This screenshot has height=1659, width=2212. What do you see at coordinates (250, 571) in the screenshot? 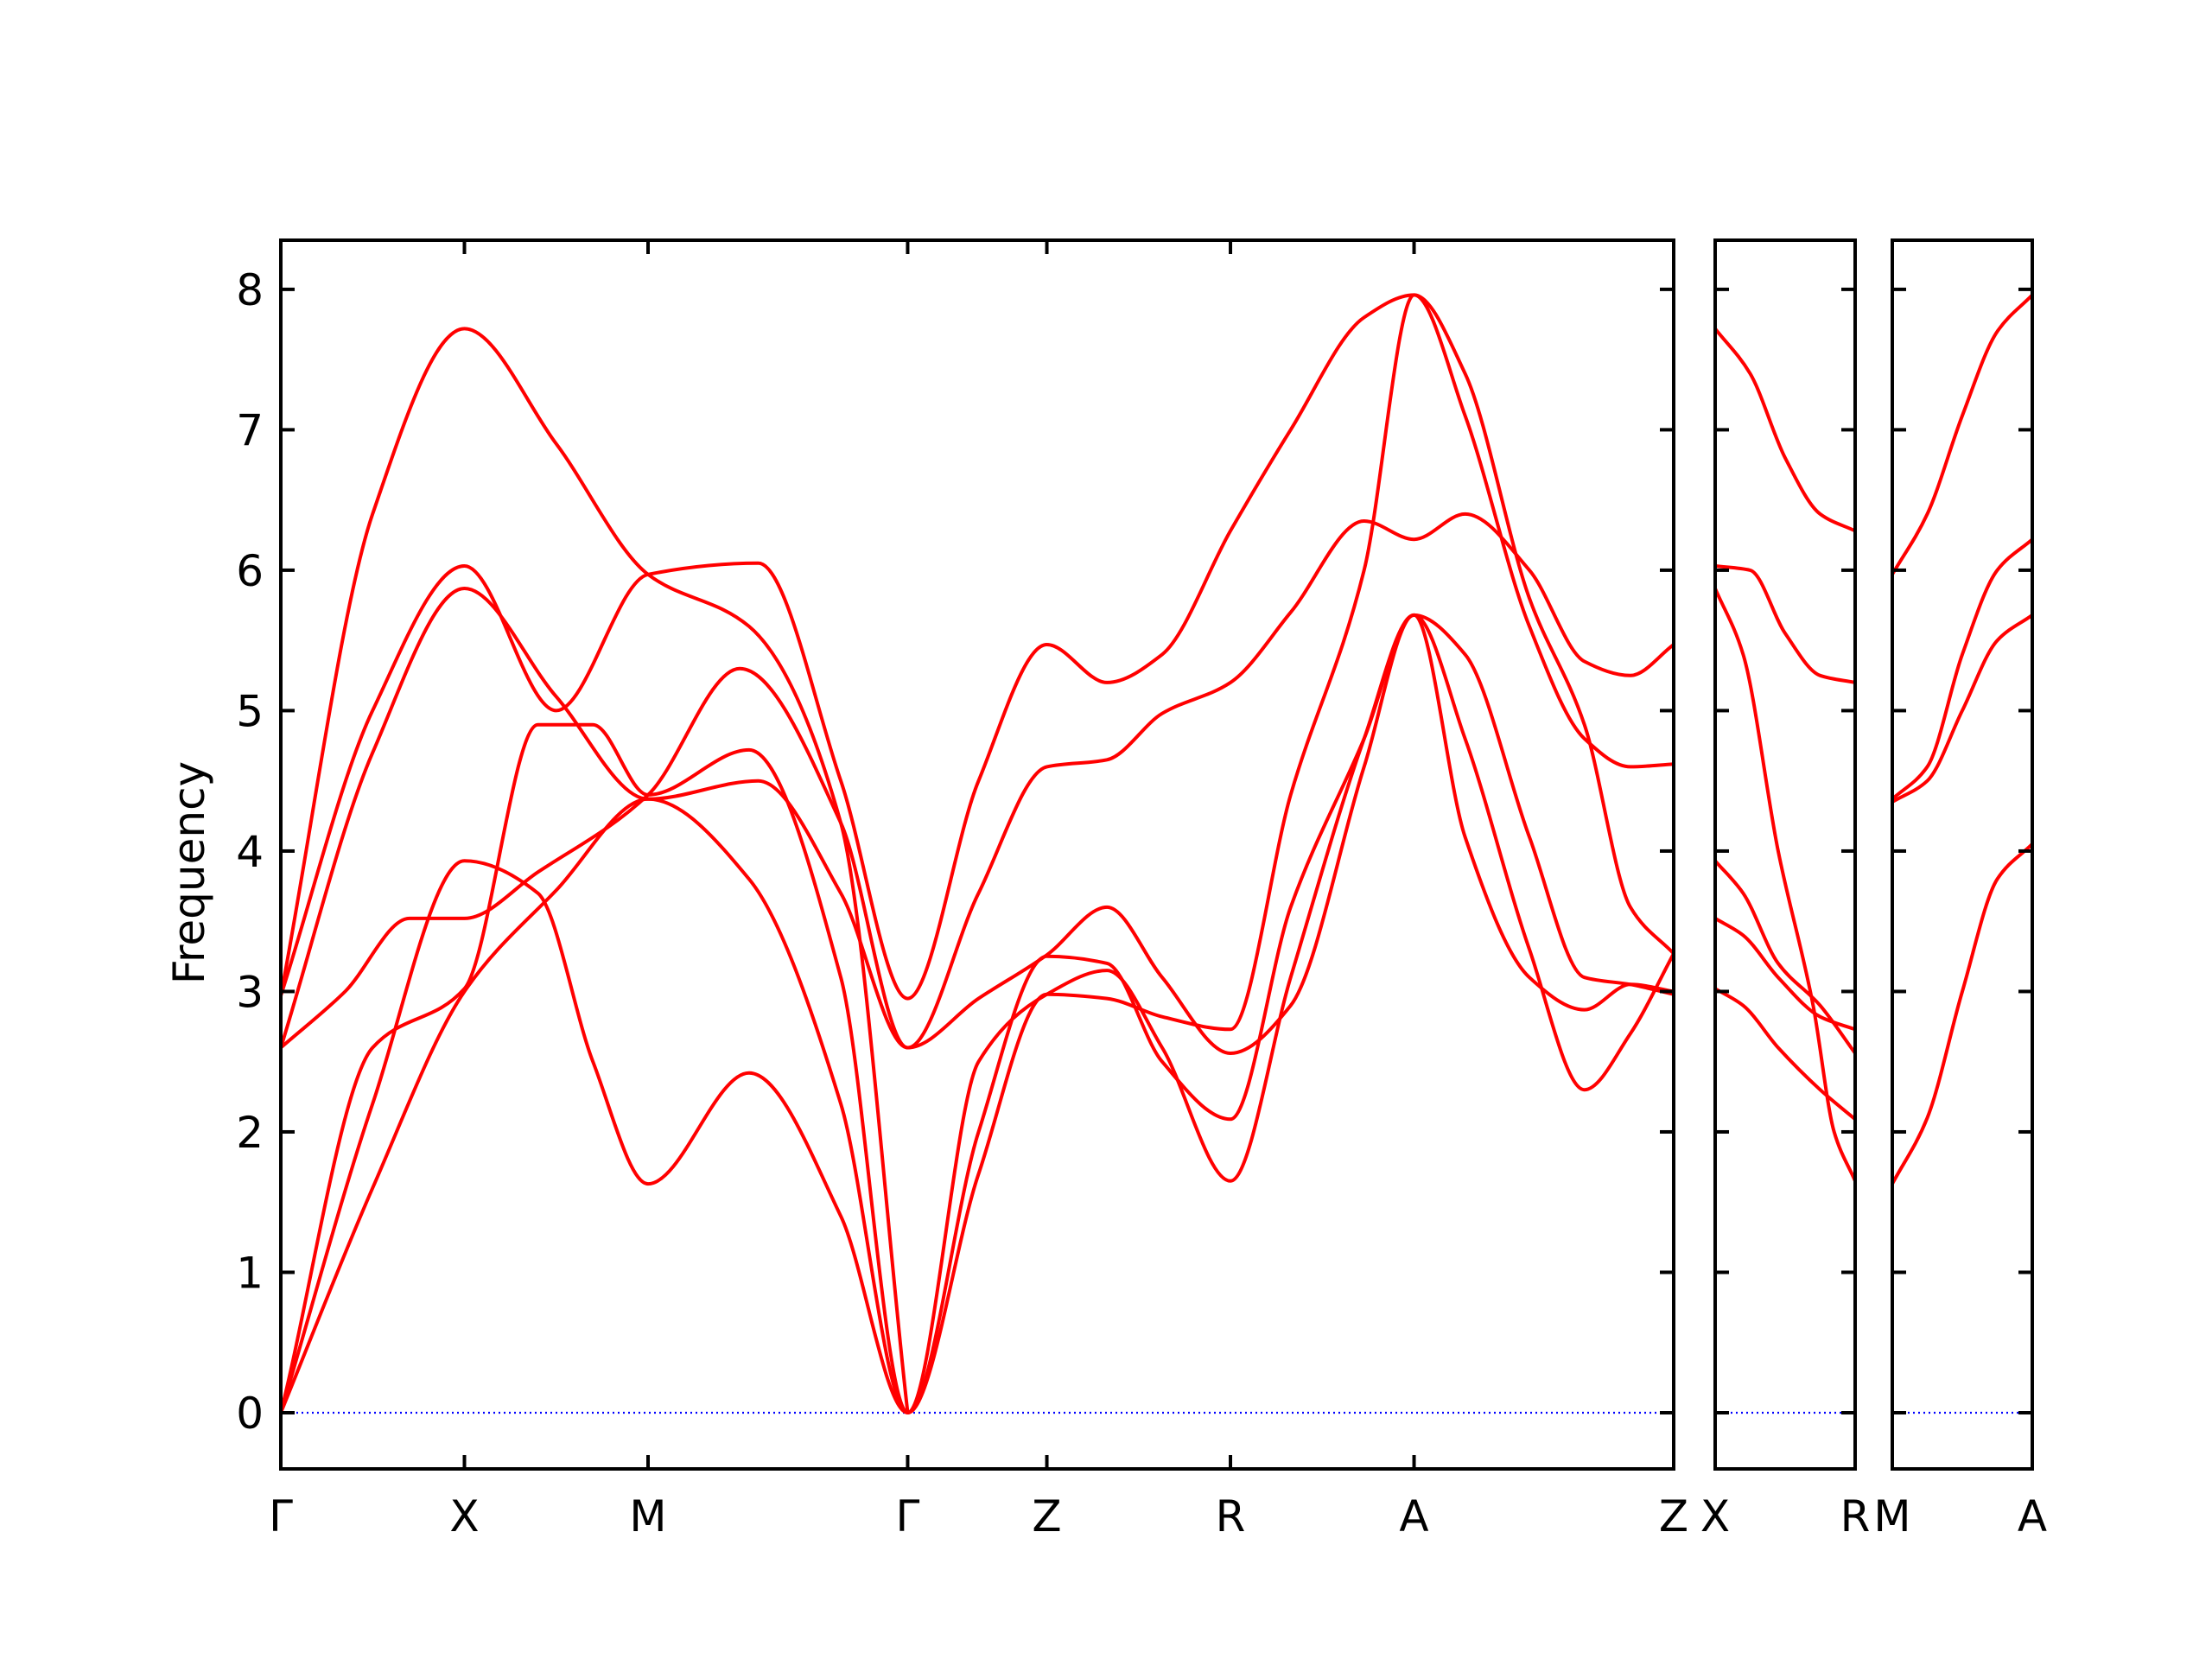
I see `y-tick-label: 6` at bounding box center [250, 571].